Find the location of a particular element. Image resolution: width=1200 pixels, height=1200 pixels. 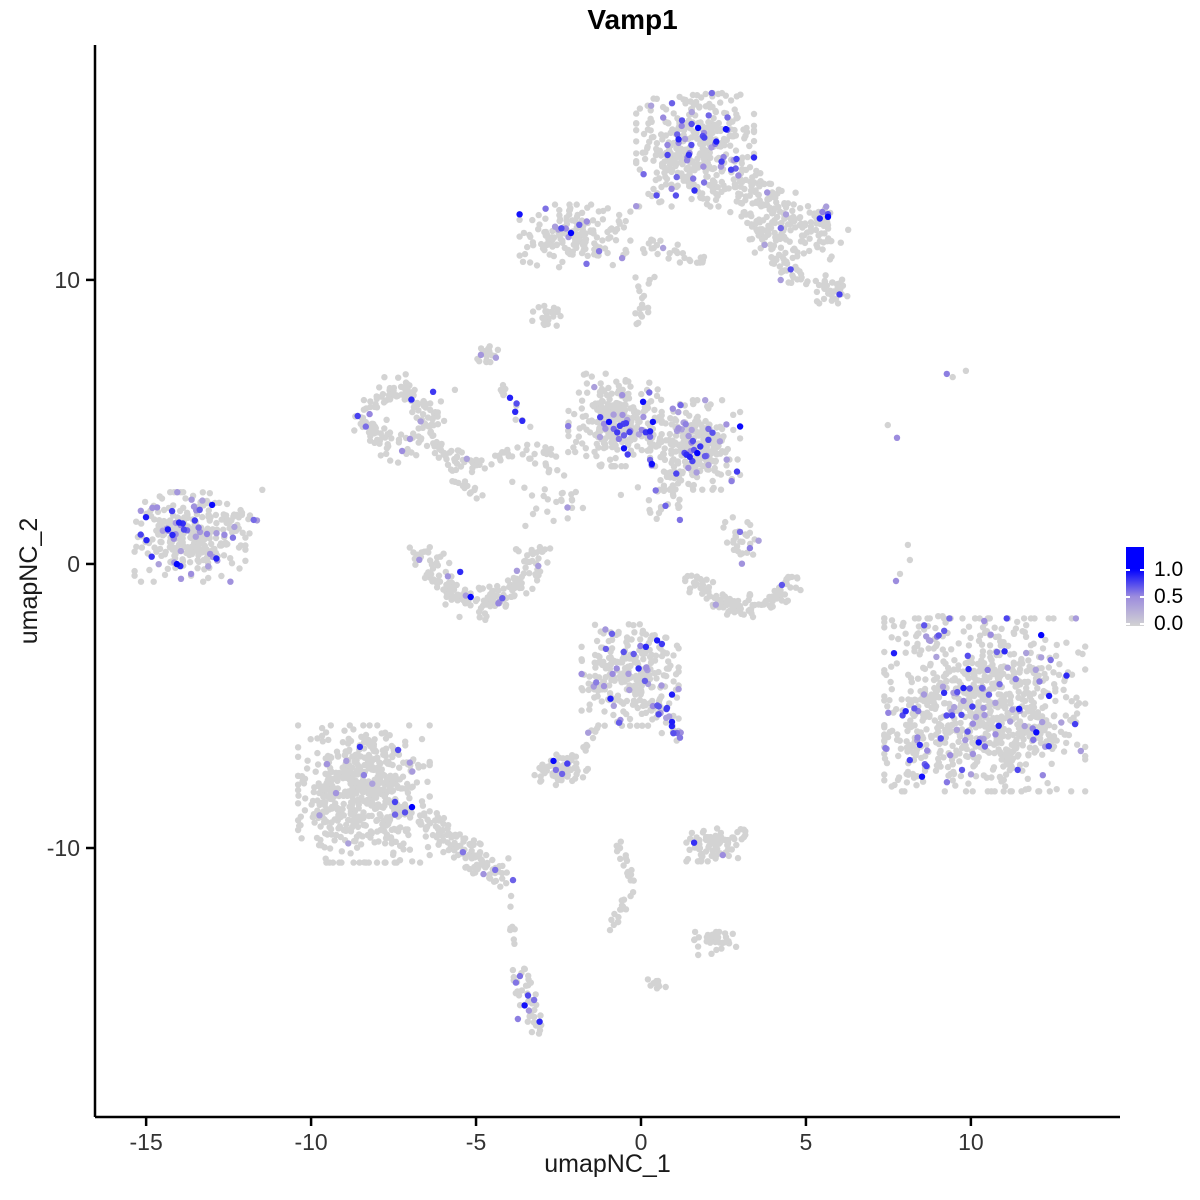

legend-tick-0.0-left is located at coordinates (1128, 624).